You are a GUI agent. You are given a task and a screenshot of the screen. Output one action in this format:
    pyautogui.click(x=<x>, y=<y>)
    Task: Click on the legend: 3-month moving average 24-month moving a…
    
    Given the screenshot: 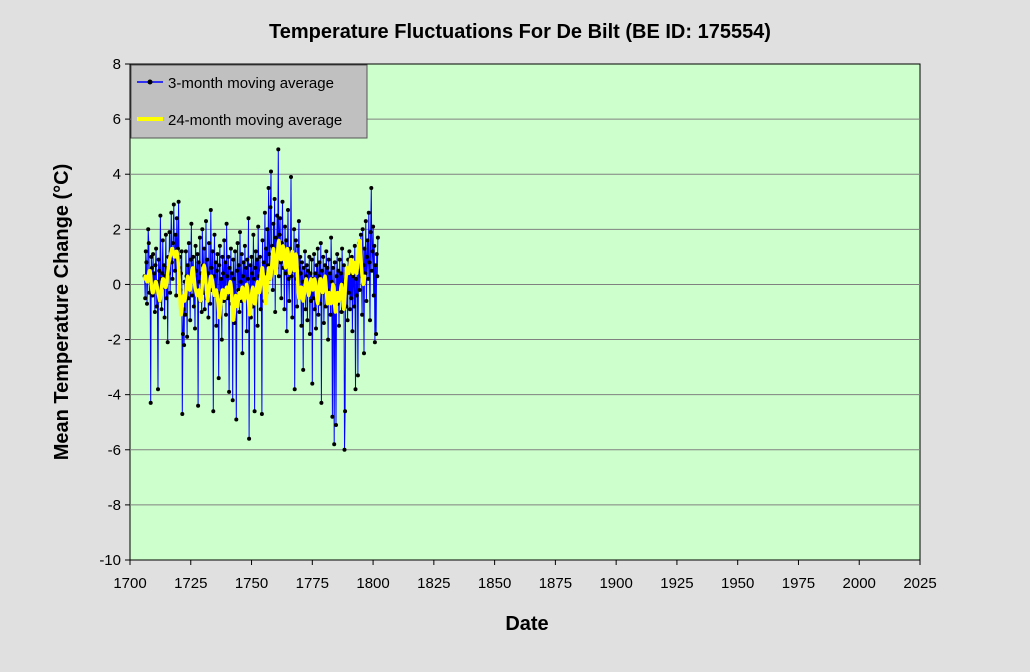 What is the action you would take?
    pyautogui.click(x=249, y=101)
    